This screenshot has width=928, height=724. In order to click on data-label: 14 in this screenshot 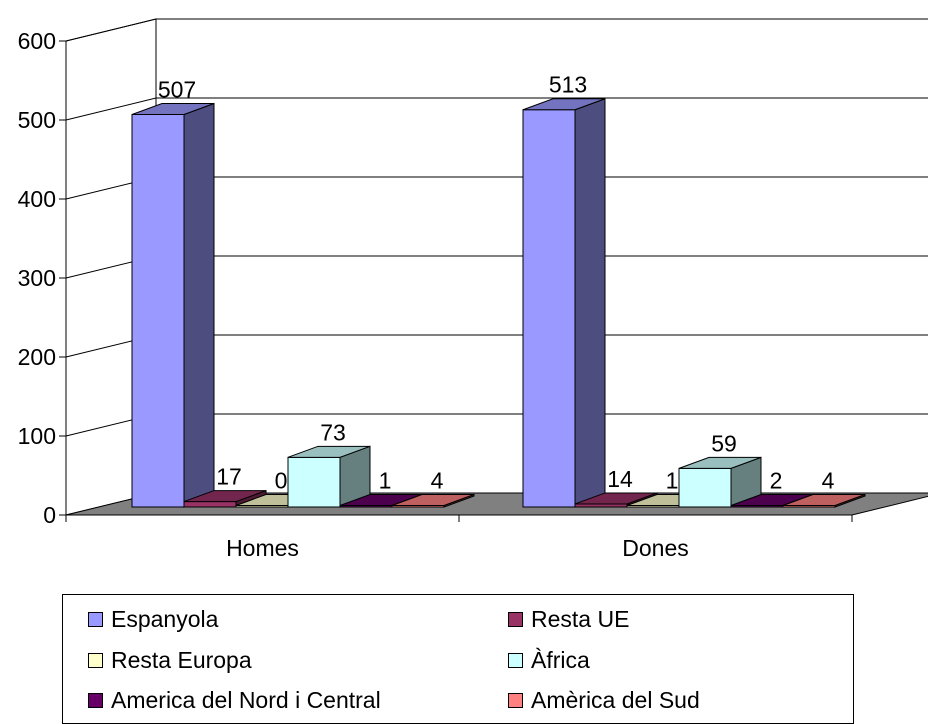, I will do `click(620, 479)`.